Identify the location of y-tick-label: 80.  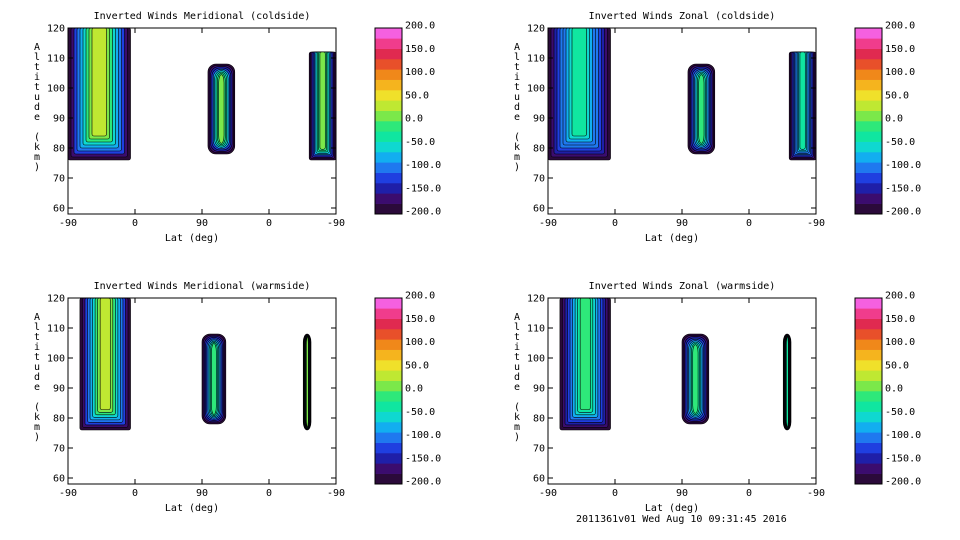
(59, 419).